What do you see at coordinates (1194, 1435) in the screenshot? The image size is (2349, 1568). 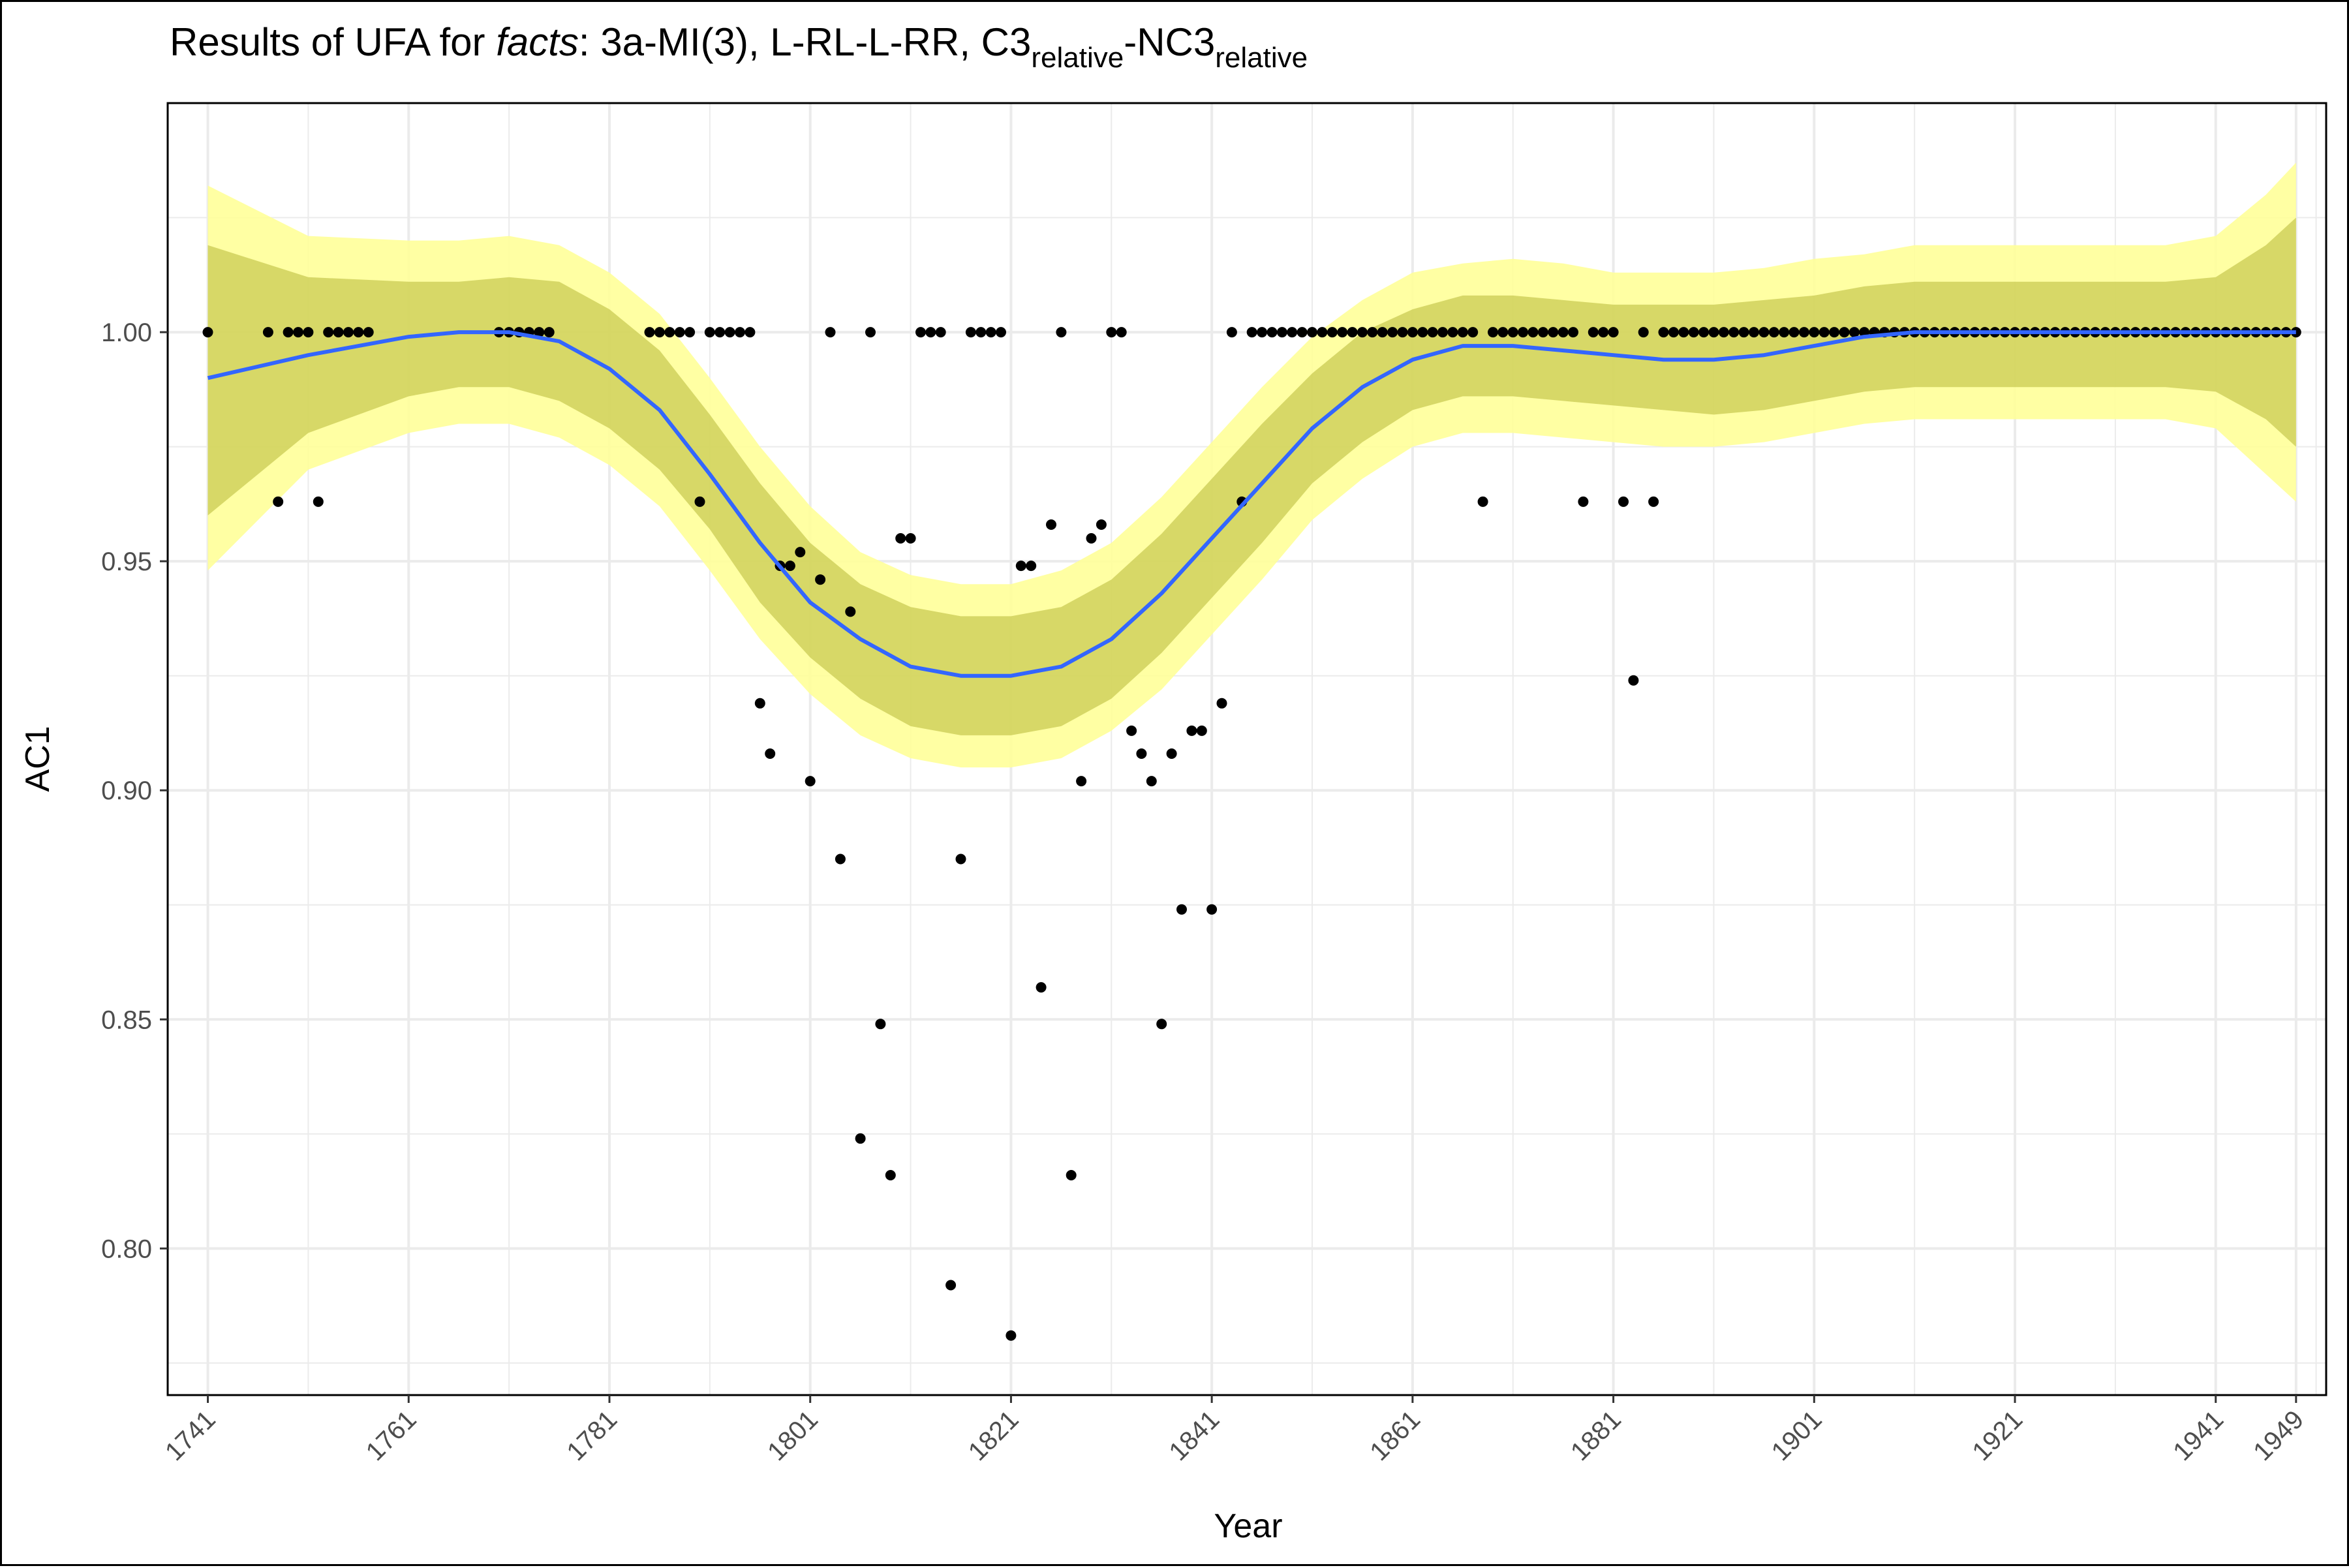 I see `x-tick-label: 1841` at bounding box center [1194, 1435].